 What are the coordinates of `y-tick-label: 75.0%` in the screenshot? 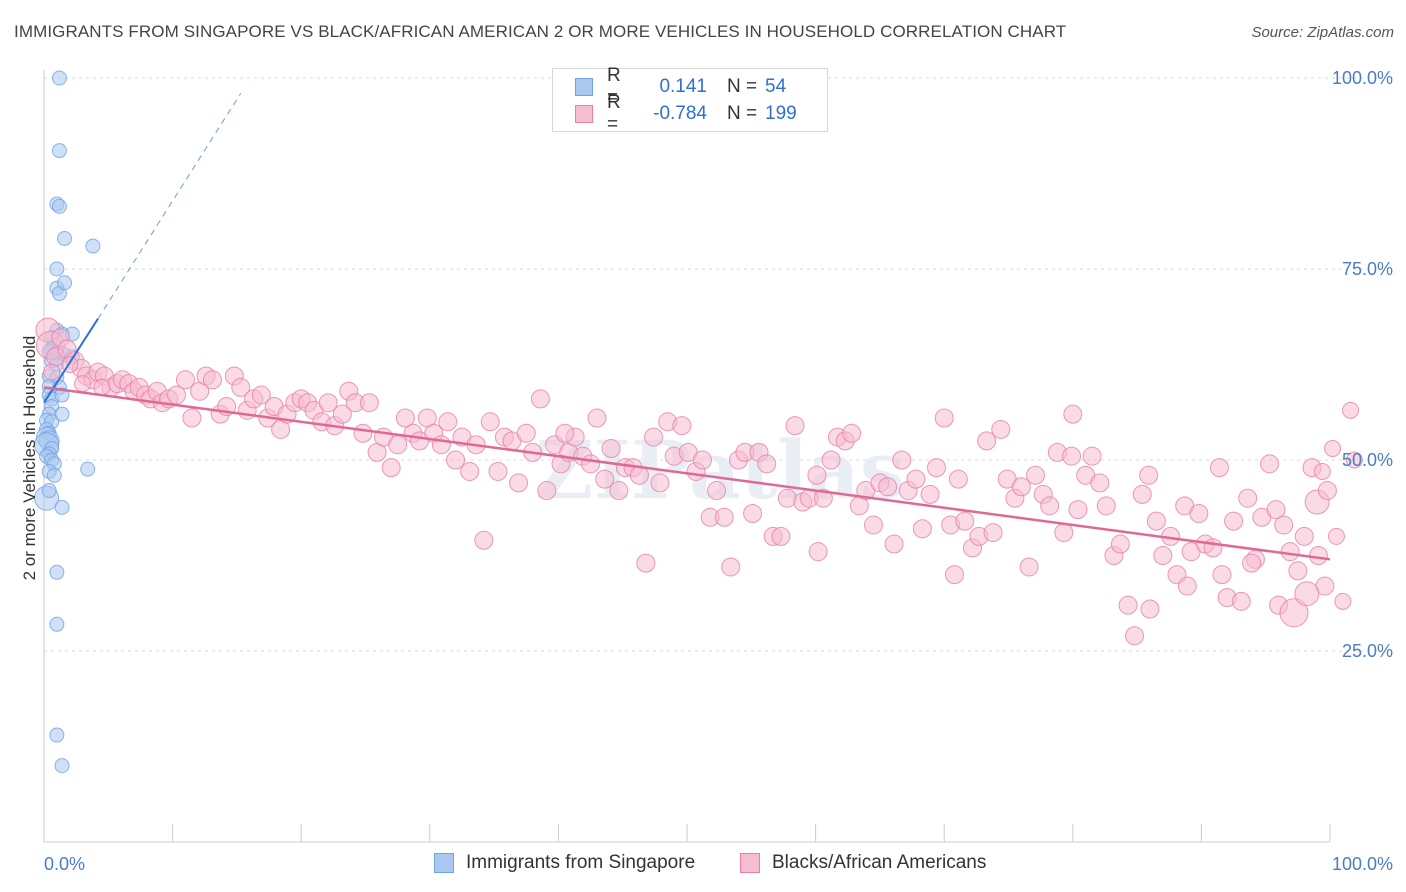 It's located at (1367, 269).